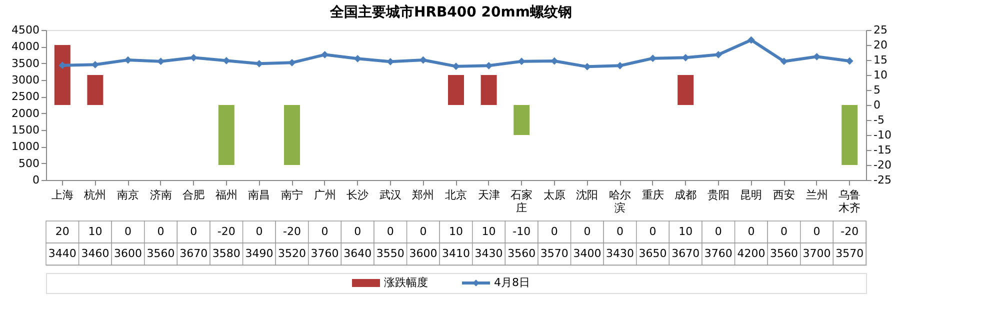 Image resolution: width=992 pixels, height=334 pixels. I want to click on x-tick-label: 重庆, so click(653, 195).